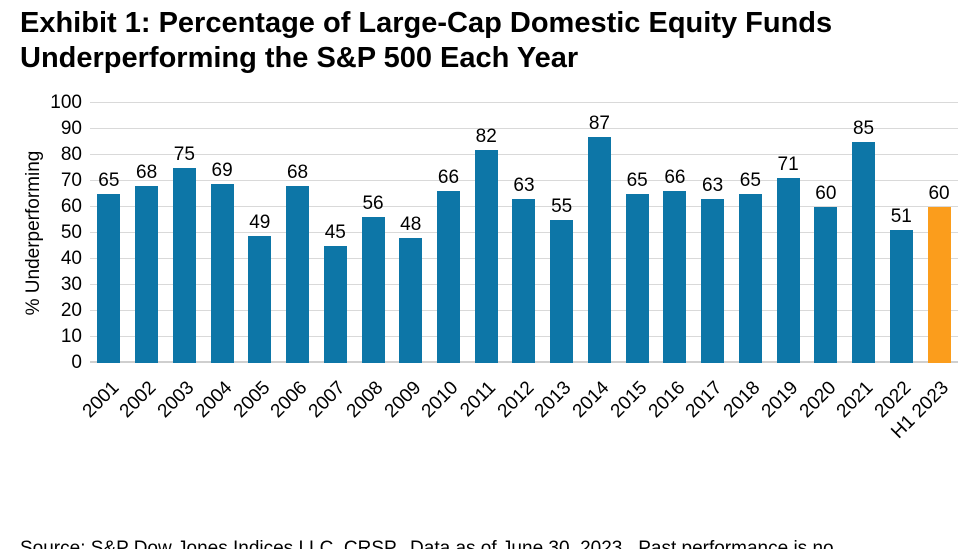 The width and height of the screenshot is (979, 549). Describe the element at coordinates (184, 265) in the screenshot. I see `bar-2003` at that location.